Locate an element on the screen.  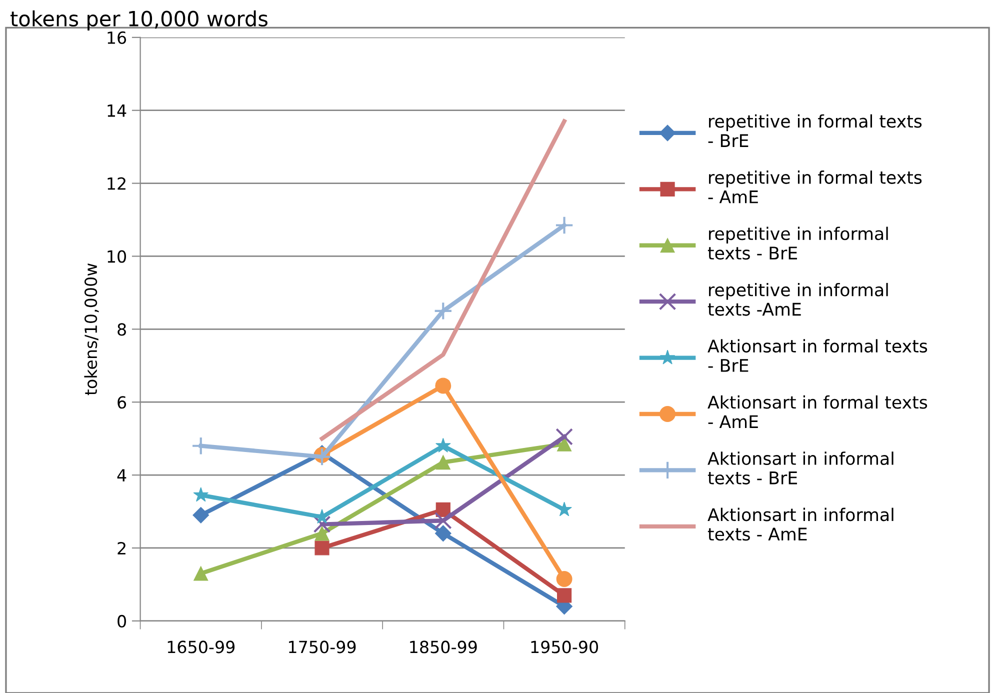
x-tick-label: 1650-99 is located at coordinates (201, 647).